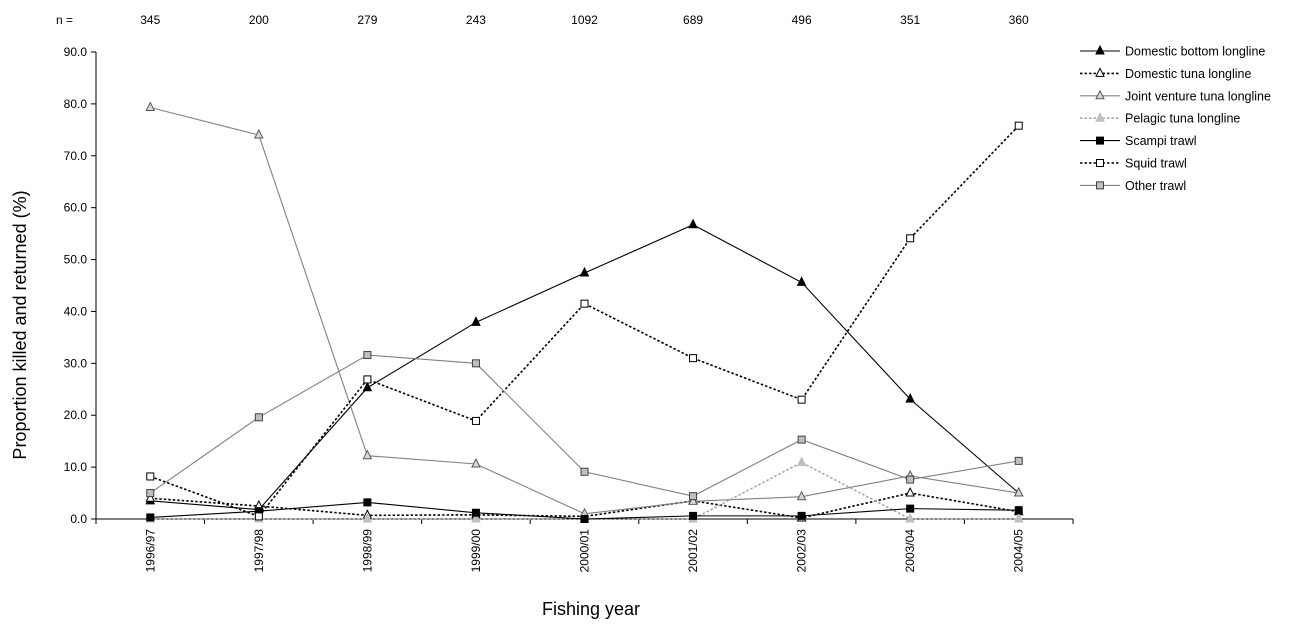 Image resolution: width=1301 pixels, height=627 pixels. I want to click on sample-size-row: n = 345 200 279 243 1092 689 496 351 360, so click(542, 20).